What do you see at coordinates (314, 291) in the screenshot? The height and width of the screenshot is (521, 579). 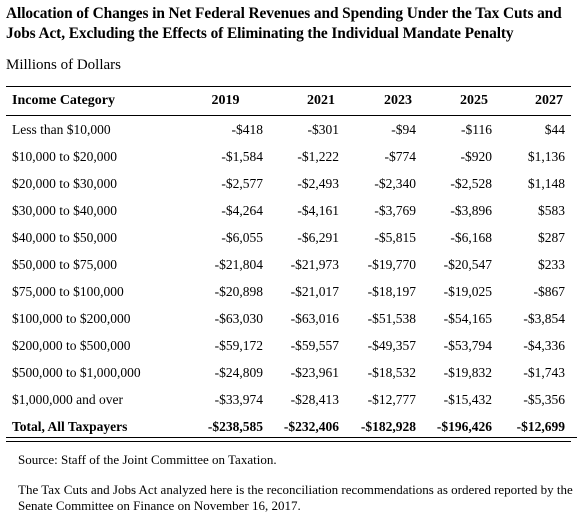 I see `cell-2021: -$21,017` at bounding box center [314, 291].